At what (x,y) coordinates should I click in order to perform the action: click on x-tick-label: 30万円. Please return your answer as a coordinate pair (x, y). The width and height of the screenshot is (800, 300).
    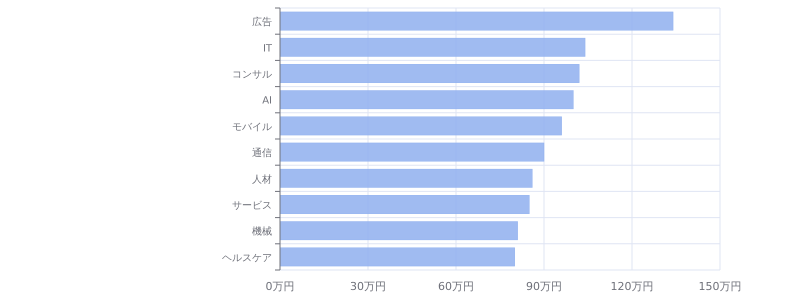
    Looking at the image, I should click on (368, 286).